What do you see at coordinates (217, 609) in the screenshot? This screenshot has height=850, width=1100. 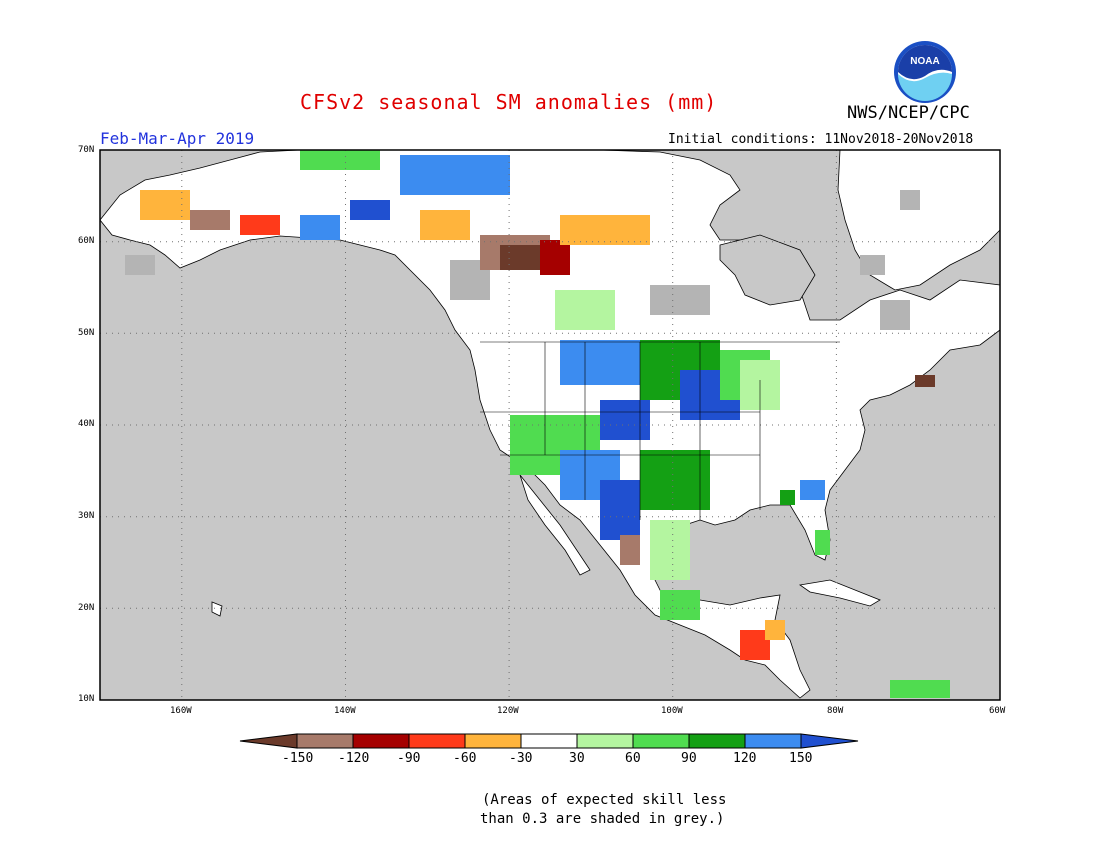 I see `hawaii-island` at bounding box center [217, 609].